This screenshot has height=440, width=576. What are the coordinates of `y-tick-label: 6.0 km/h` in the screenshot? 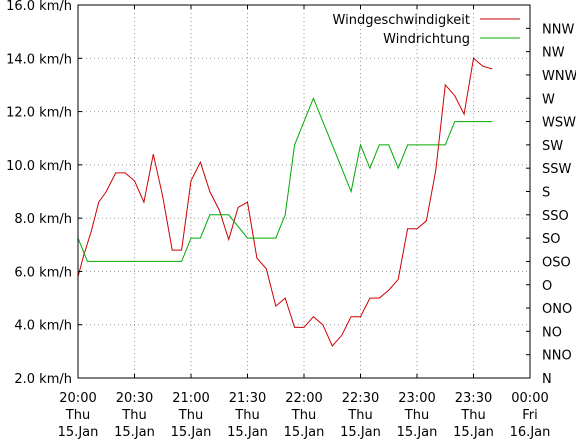 It's located at (43, 272).